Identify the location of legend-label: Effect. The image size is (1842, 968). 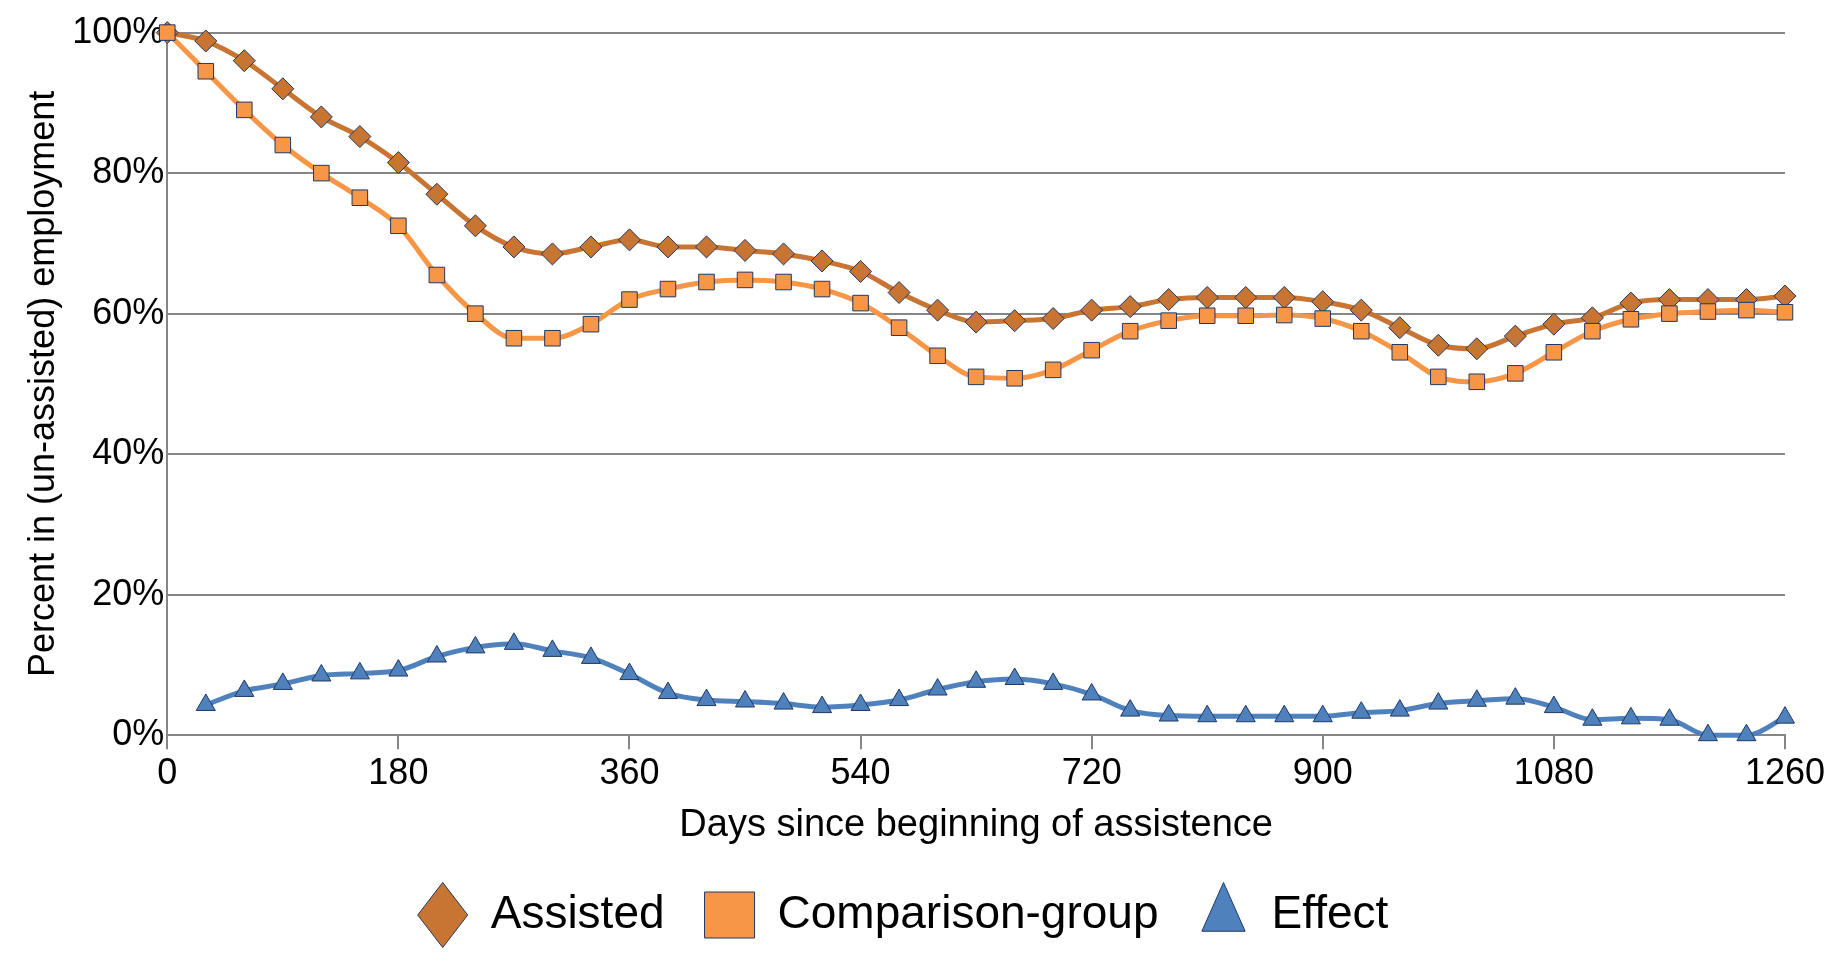
(1330, 911).